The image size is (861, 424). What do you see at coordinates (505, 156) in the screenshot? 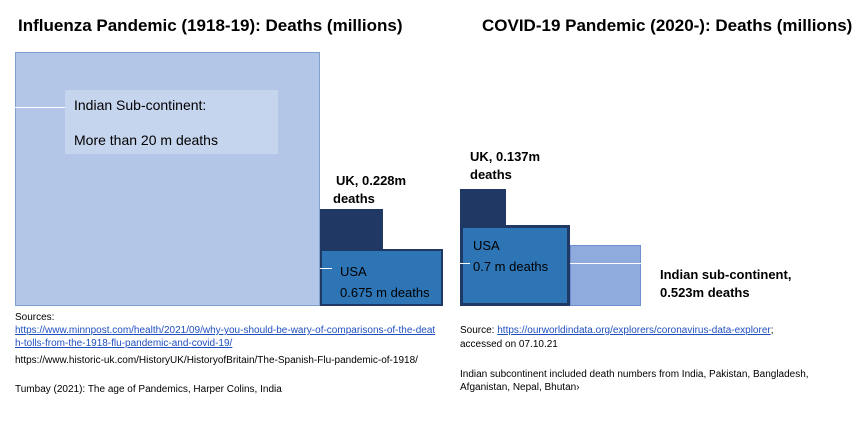
I see `covid-uk-label-line1: UK, 0.137m` at bounding box center [505, 156].